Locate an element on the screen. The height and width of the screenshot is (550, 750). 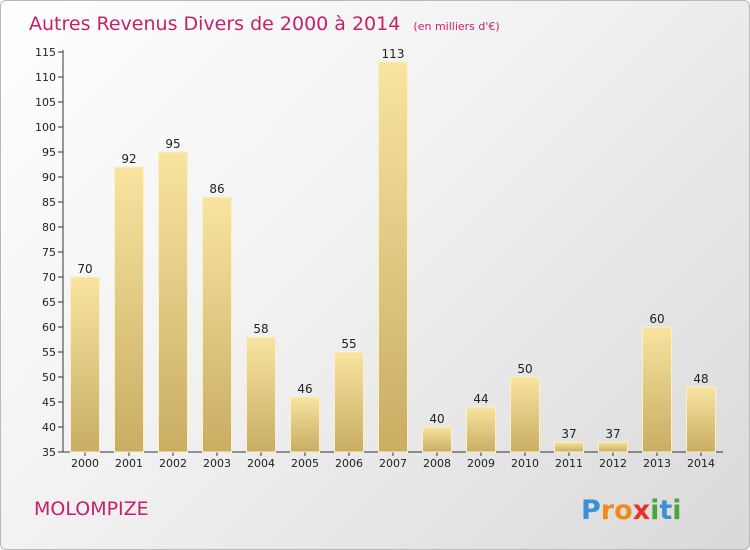
y-tick-label: 110 is located at coordinates (45, 77).